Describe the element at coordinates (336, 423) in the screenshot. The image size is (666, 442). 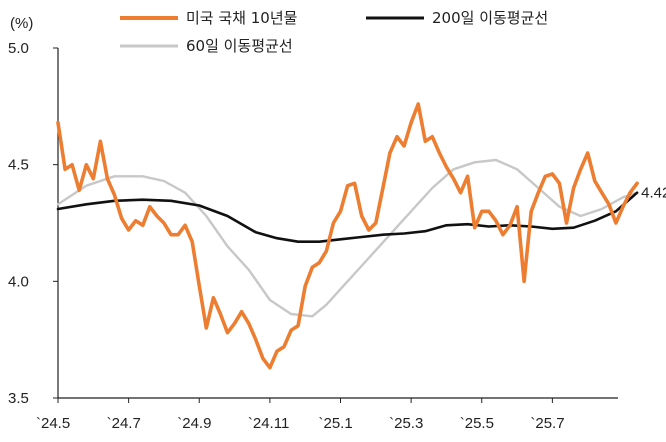
I see `x-tick-label: `25.1` at that location.